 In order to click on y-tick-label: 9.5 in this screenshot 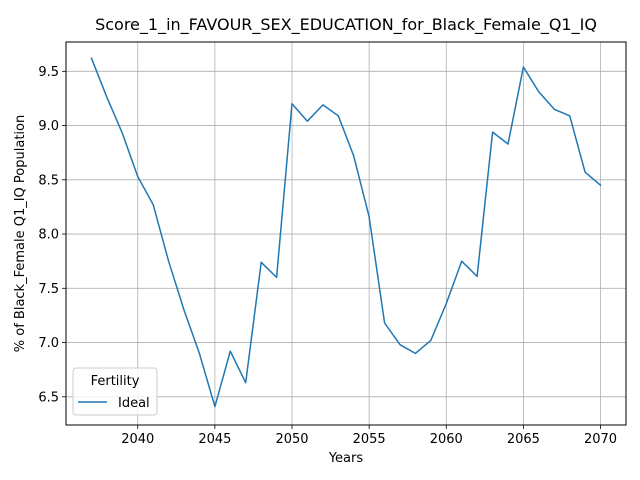, I will do `click(48, 72)`.